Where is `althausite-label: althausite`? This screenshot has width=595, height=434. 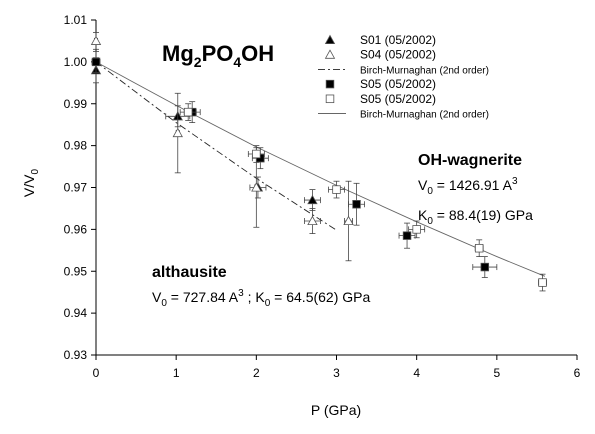 althausite-label: althausite is located at coordinates (189, 272).